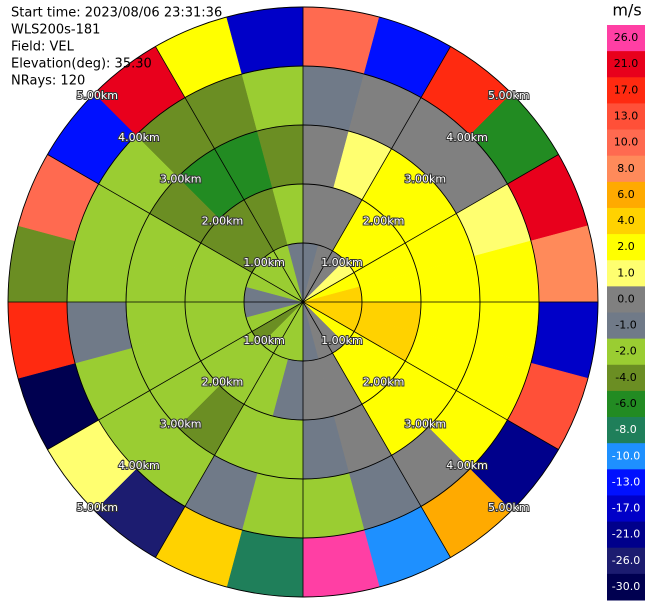  I want to click on colorbar-label: 13.0, so click(626, 115).